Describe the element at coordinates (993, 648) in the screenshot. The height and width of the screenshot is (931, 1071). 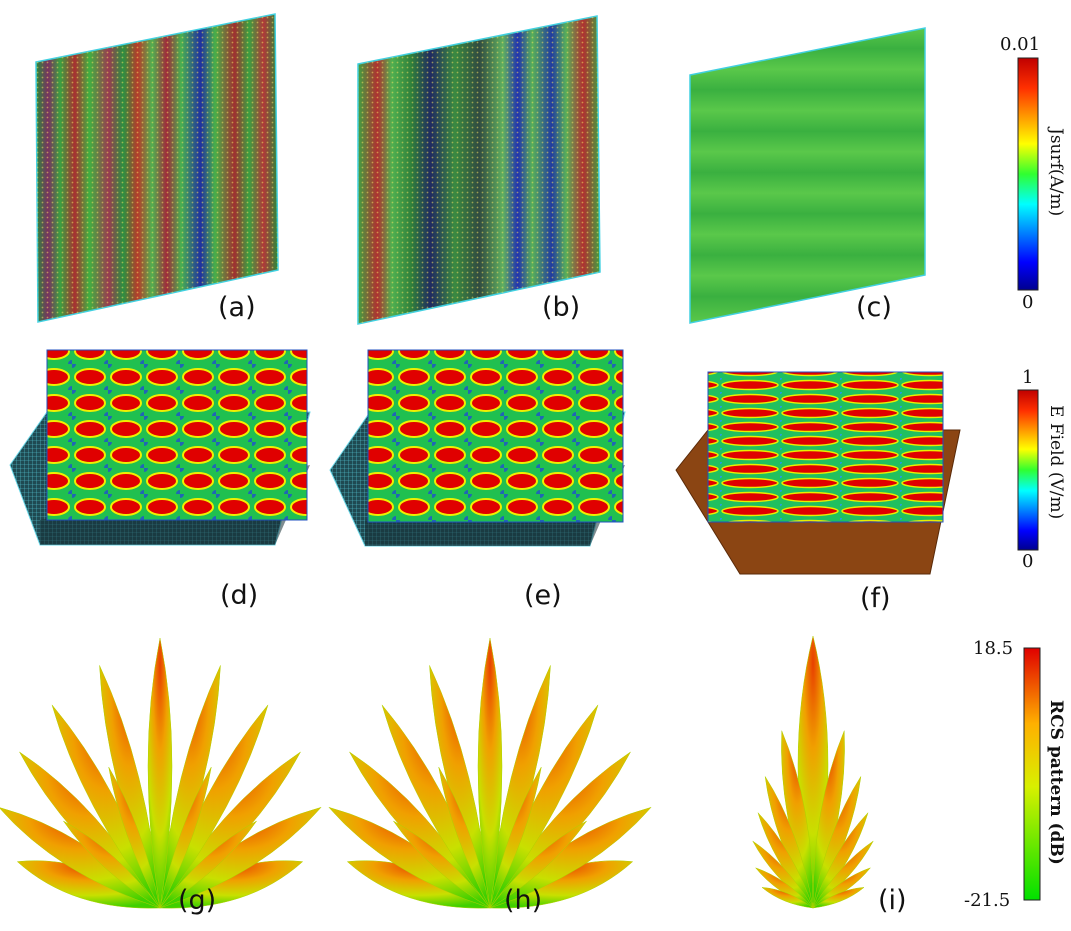
I see `rcs-max-label: 18.5` at that location.